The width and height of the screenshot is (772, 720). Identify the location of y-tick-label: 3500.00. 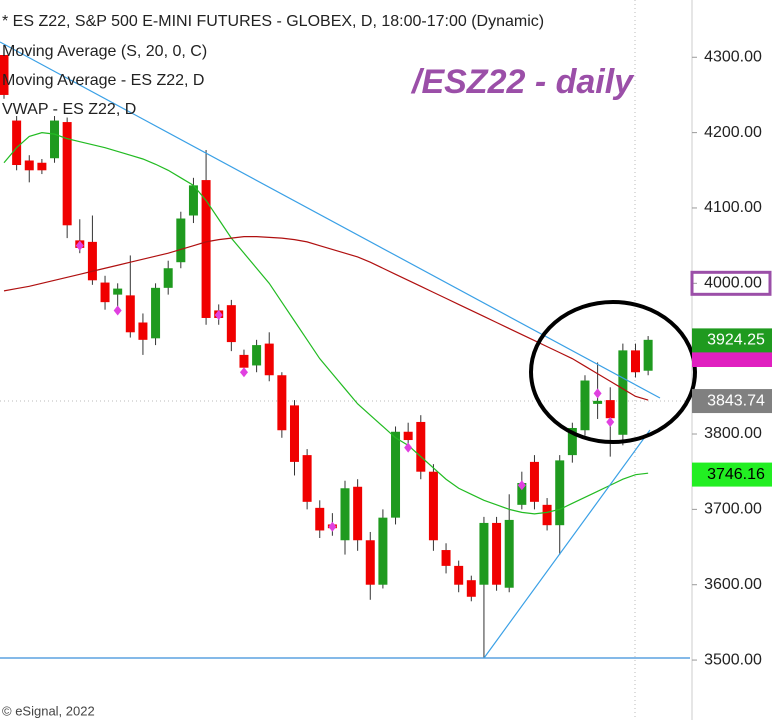
(733, 659).